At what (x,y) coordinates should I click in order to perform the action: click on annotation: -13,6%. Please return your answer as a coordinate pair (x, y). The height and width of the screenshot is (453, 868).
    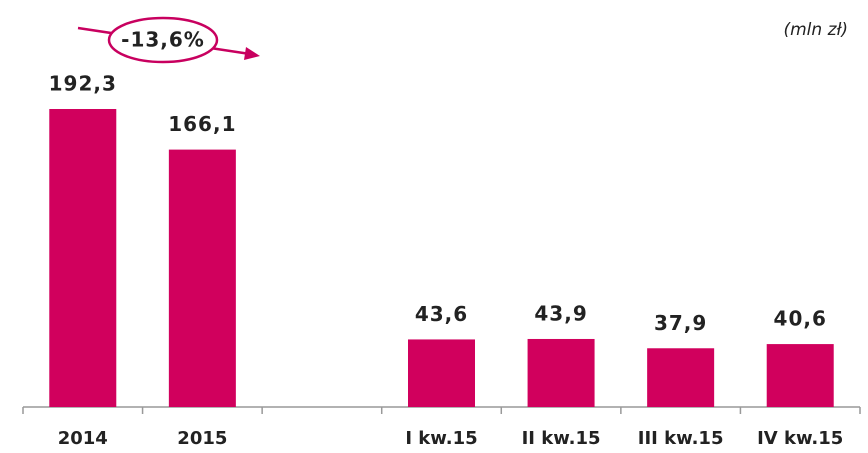
    Looking at the image, I should click on (163, 40).